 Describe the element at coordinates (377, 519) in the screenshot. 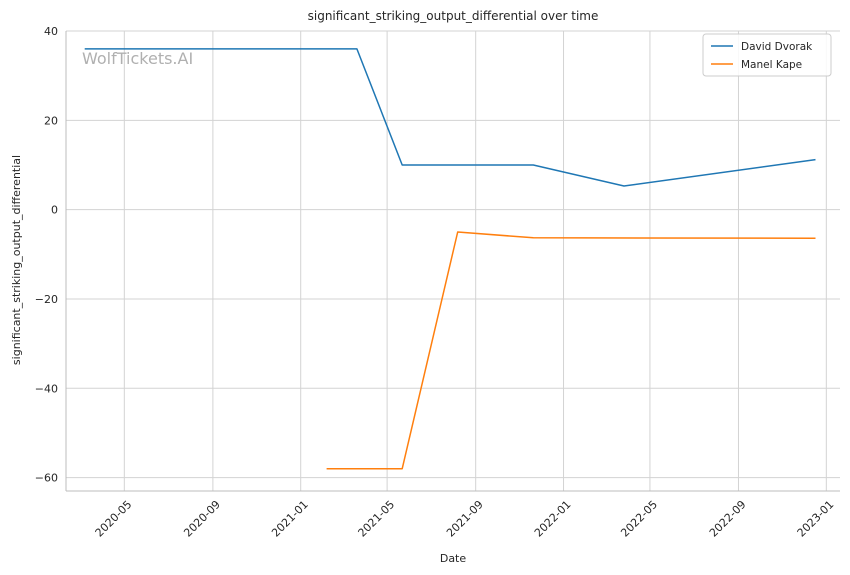

I see `x-tick-label: 2021-05` at that location.